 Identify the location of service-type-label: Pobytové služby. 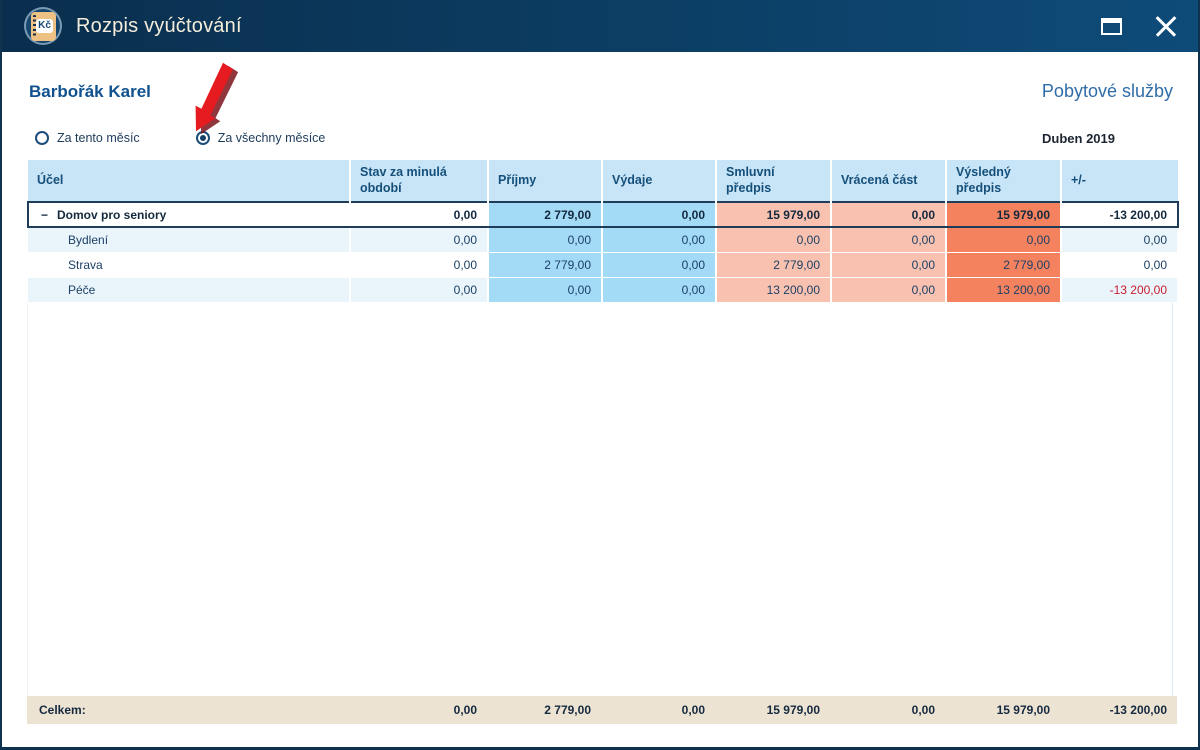
(1107, 91).